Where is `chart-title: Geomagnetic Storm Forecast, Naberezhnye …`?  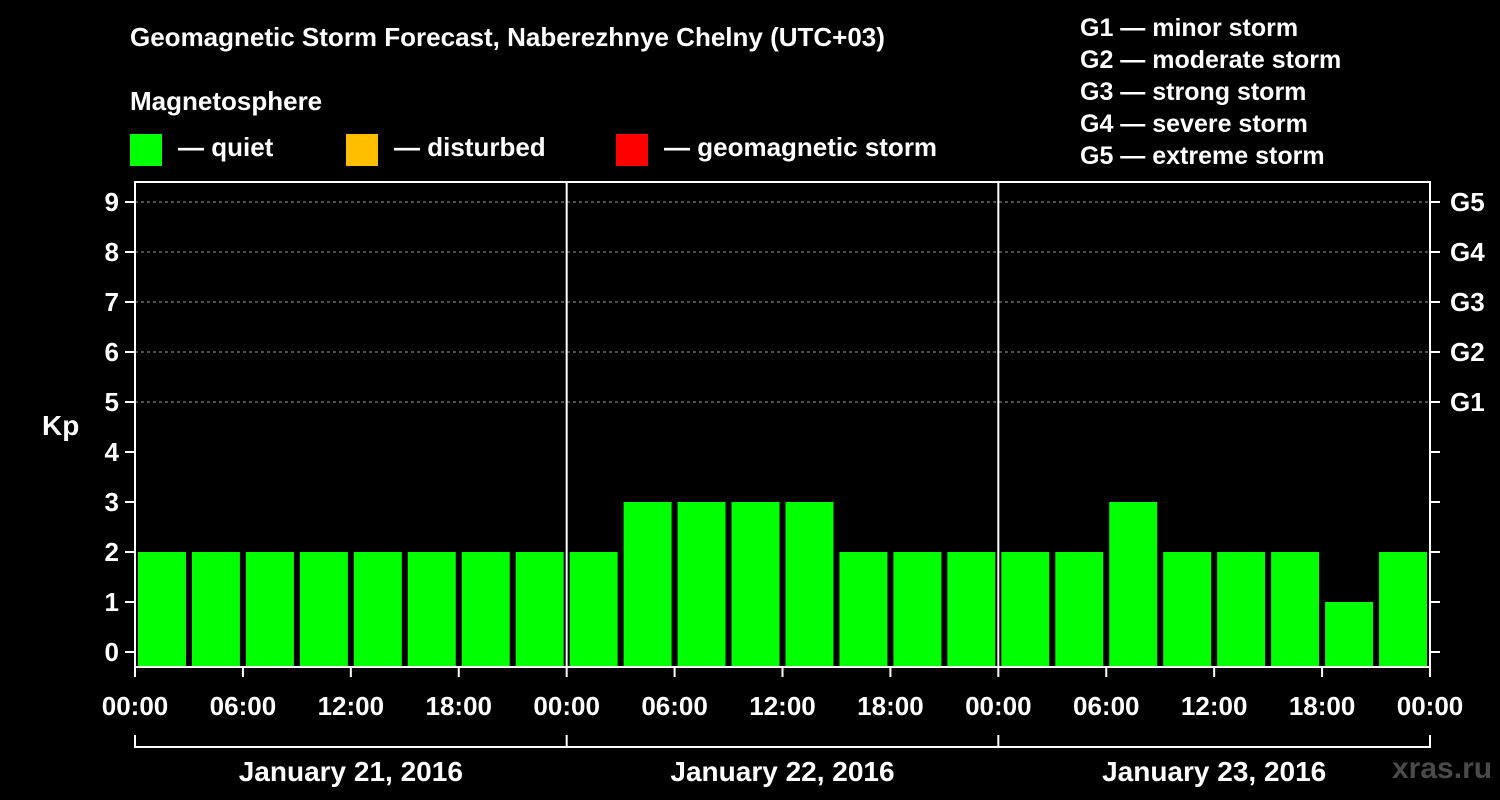
chart-title: Geomagnetic Storm Forecast, Naberezhnye … is located at coordinates (507, 37).